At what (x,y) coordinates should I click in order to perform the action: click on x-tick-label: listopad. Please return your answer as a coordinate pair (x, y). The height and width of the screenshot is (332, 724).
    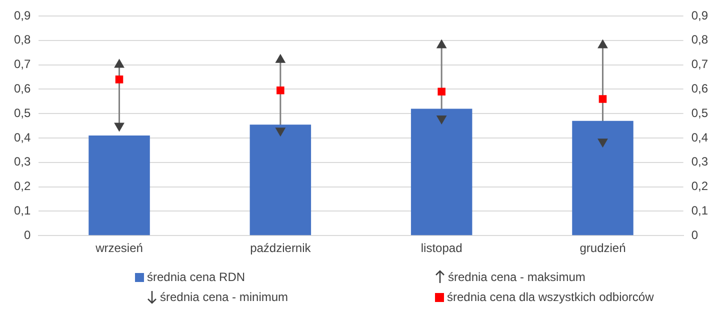
    Looking at the image, I should click on (441, 248).